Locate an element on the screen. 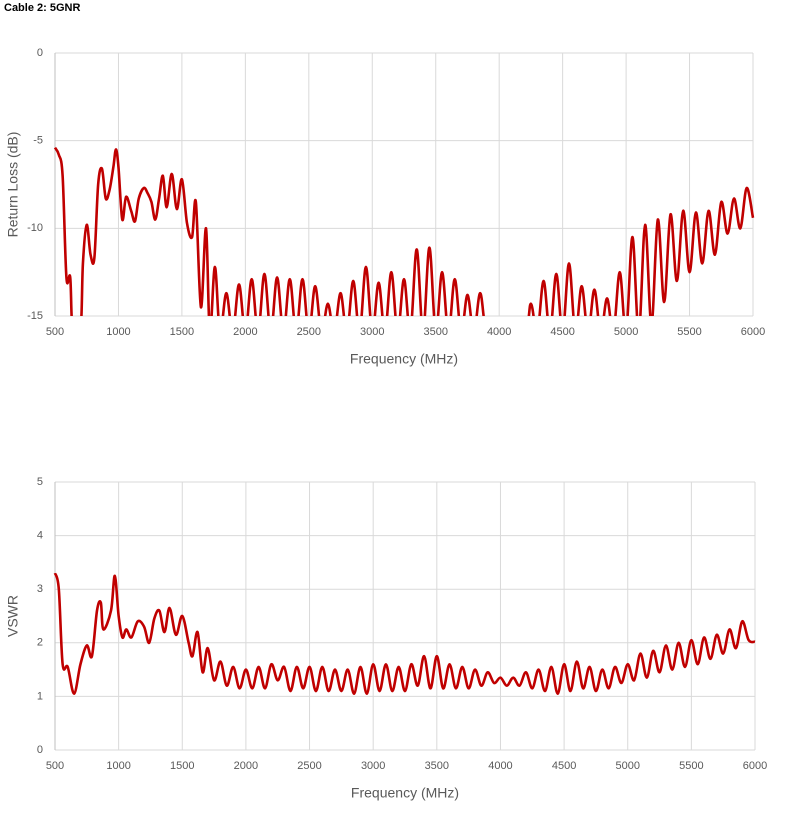  page-title: Cable 2: 5GNR is located at coordinates (42, 8).